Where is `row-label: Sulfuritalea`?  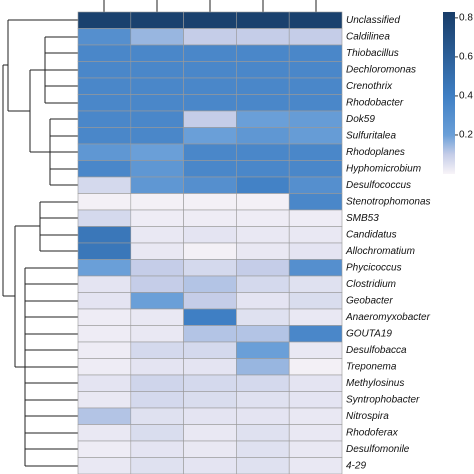 row-label: Sulfuritalea is located at coordinates (371, 135).